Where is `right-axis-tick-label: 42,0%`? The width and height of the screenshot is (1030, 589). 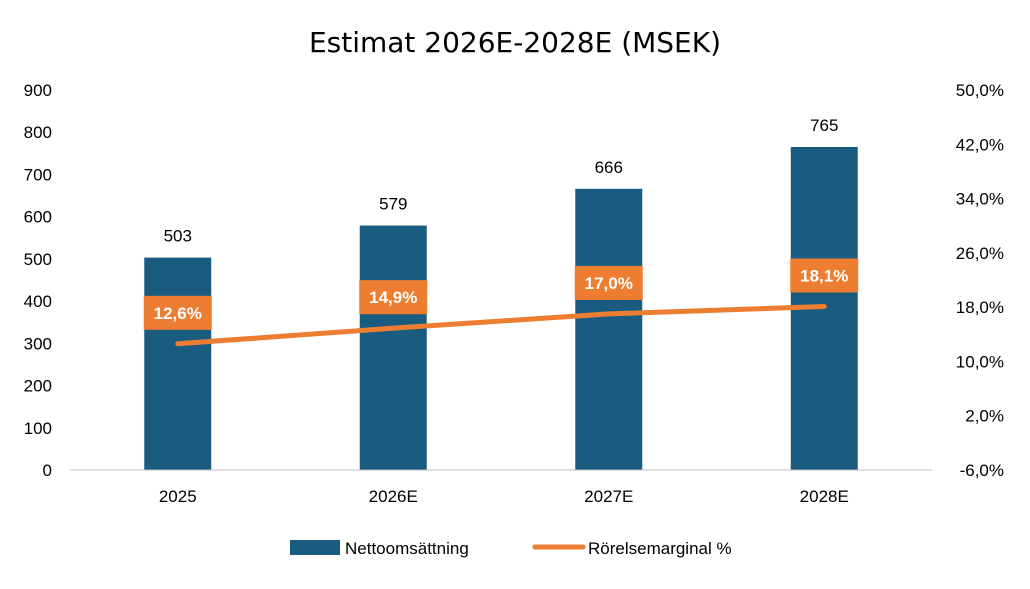 right-axis-tick-label: 42,0% is located at coordinates (980, 144).